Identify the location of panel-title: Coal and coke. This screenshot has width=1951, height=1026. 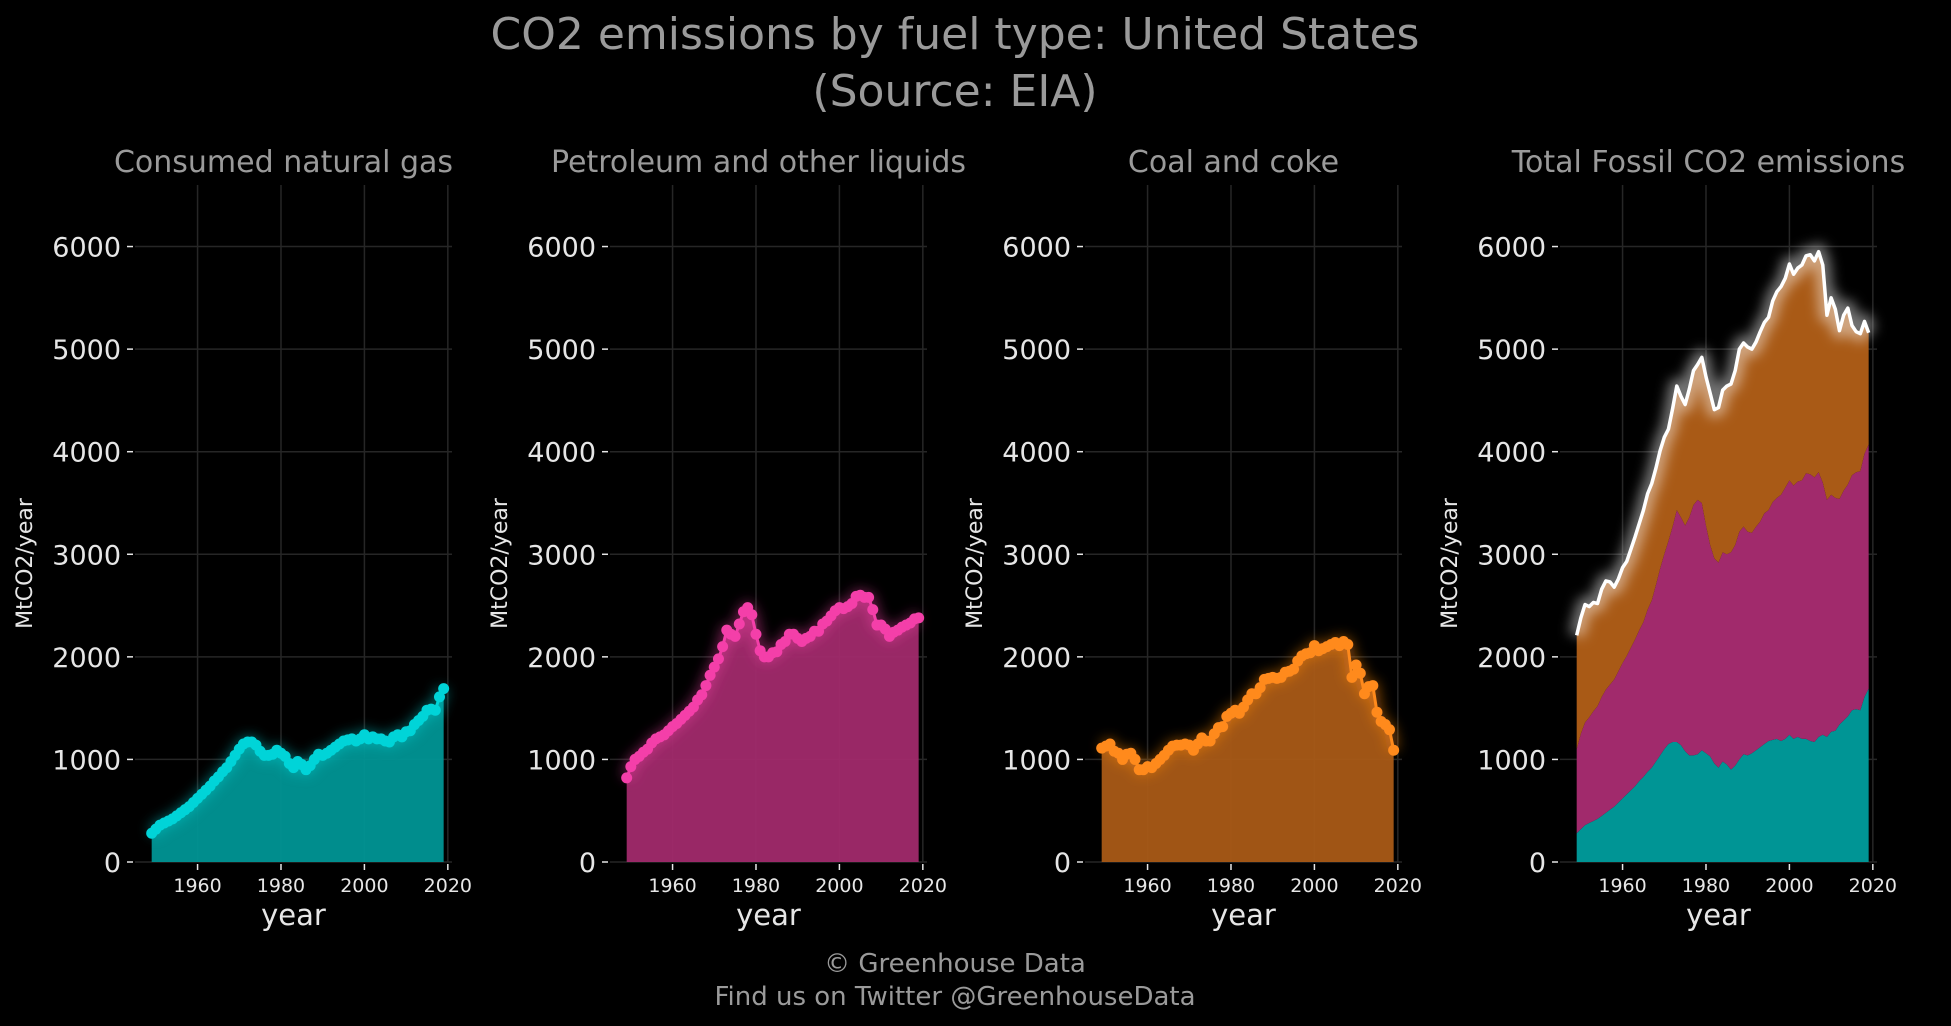
(1233, 162).